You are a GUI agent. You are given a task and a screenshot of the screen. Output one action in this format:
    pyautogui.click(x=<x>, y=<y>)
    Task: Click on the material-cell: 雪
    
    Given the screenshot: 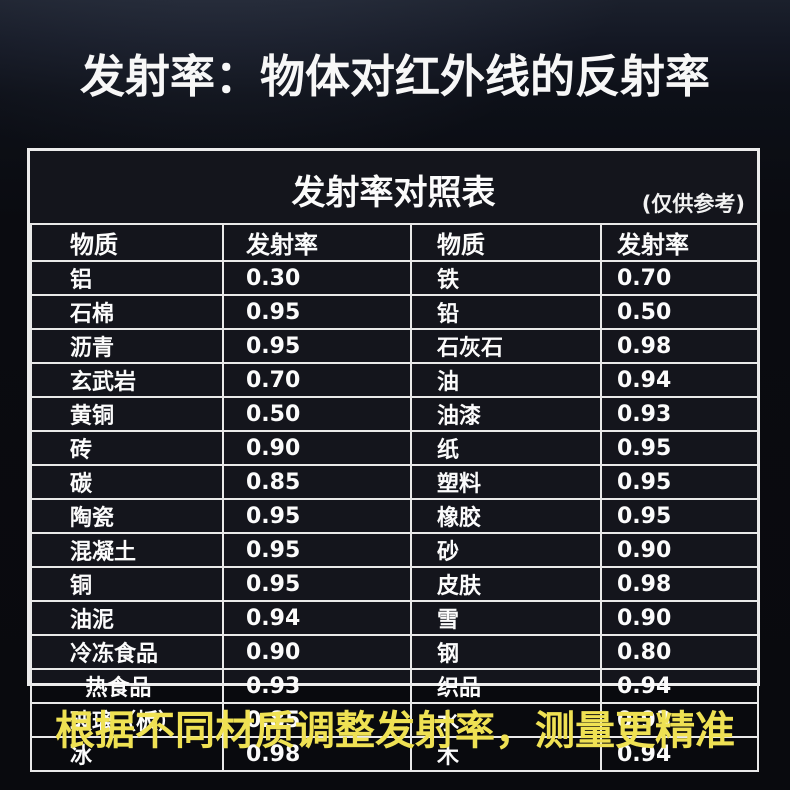 What is the action you would take?
    pyautogui.click(x=506, y=618)
    